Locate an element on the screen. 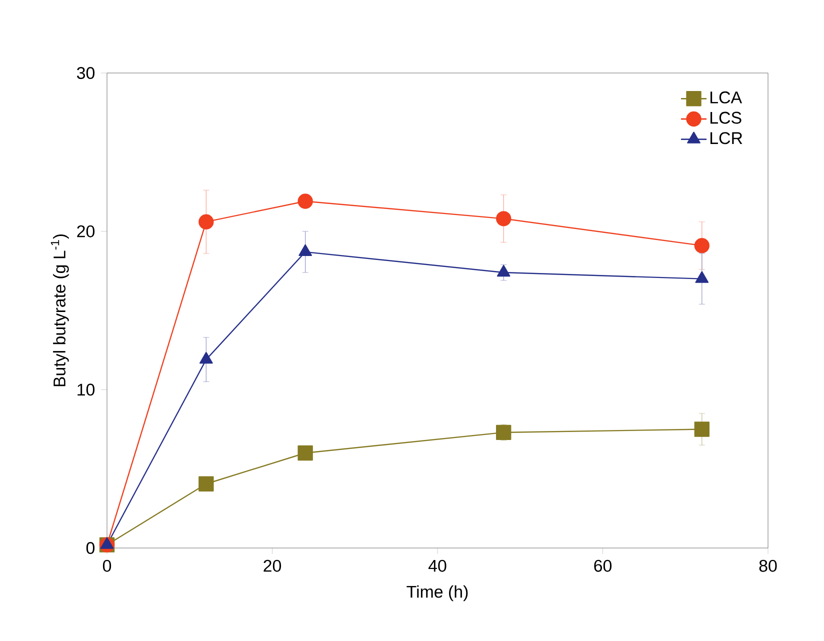  x-axis-title: Time (h) is located at coordinates (437, 593).